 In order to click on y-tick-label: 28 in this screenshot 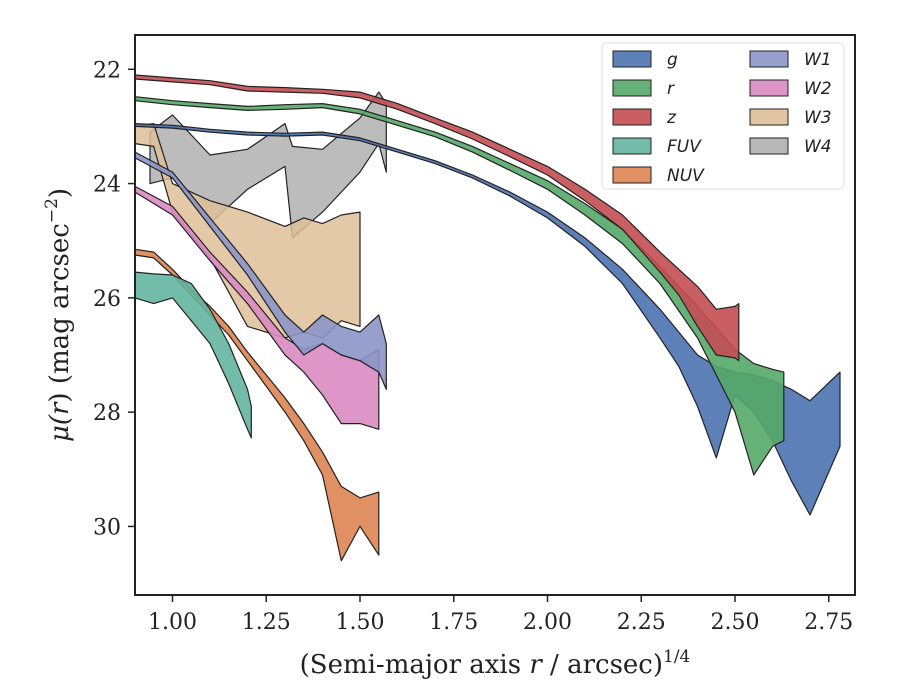, I will do `click(107, 413)`.